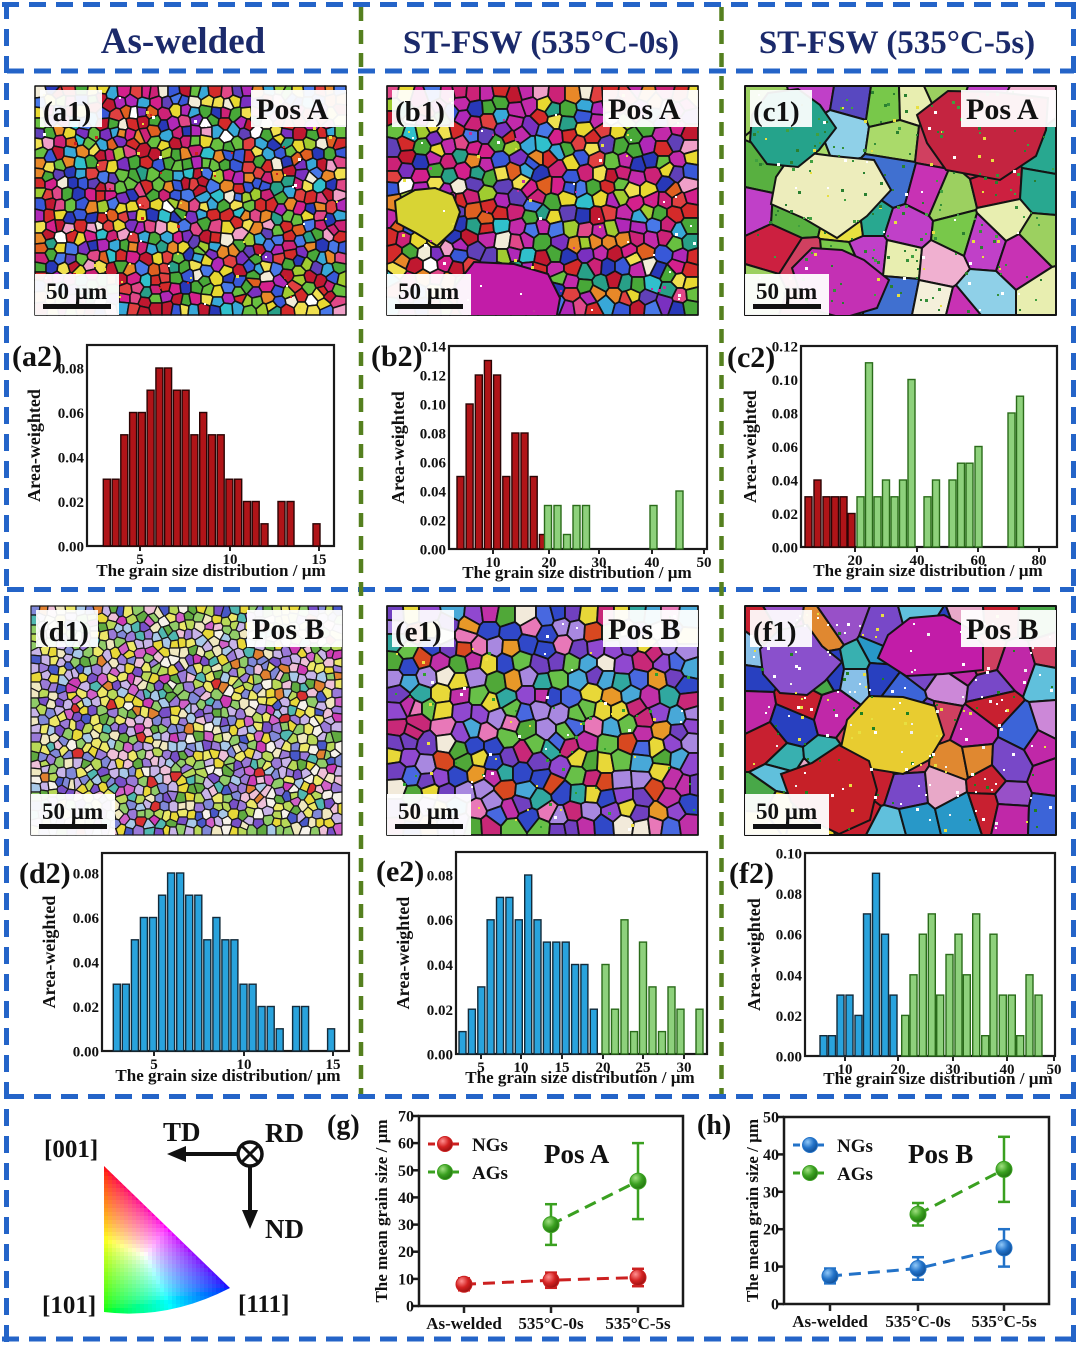 The height and width of the screenshot is (1346, 1080). I want to click on svg-text: (g), so click(343, 1125).